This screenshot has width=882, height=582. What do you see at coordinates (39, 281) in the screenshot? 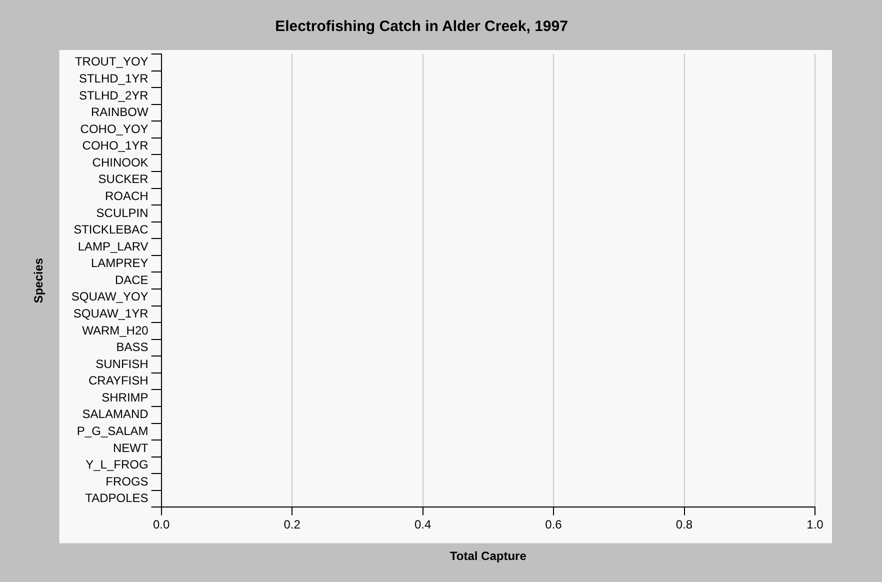
I see `y-axis-title: Species` at bounding box center [39, 281].